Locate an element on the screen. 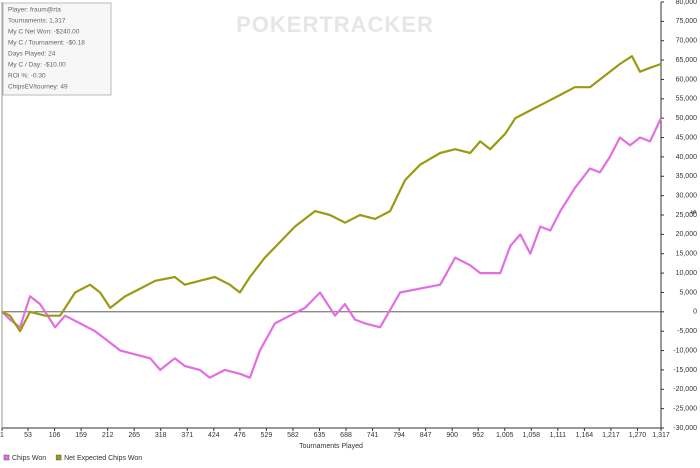  info-line: ChipsEV/tourney: 49 is located at coordinates (38, 87).